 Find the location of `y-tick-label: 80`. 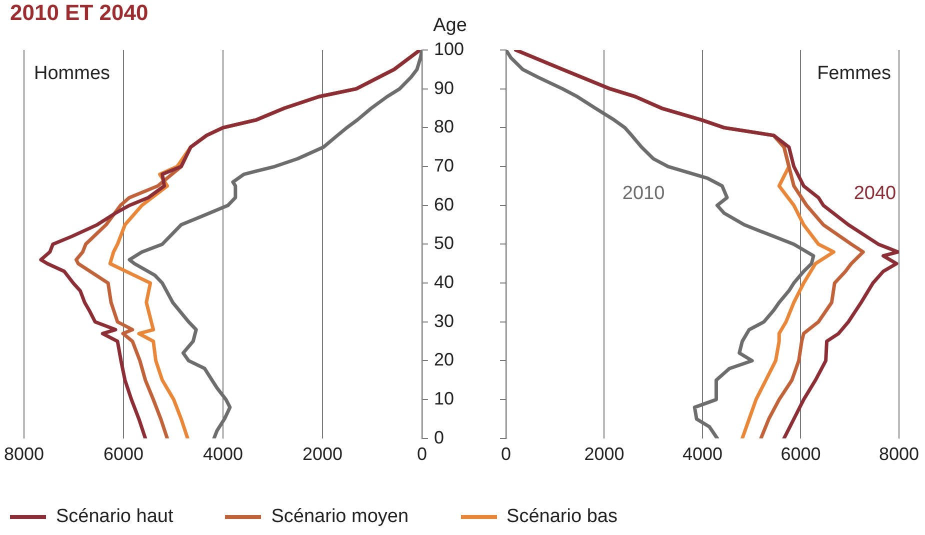

y-tick-label: 80 is located at coordinates (444, 126).